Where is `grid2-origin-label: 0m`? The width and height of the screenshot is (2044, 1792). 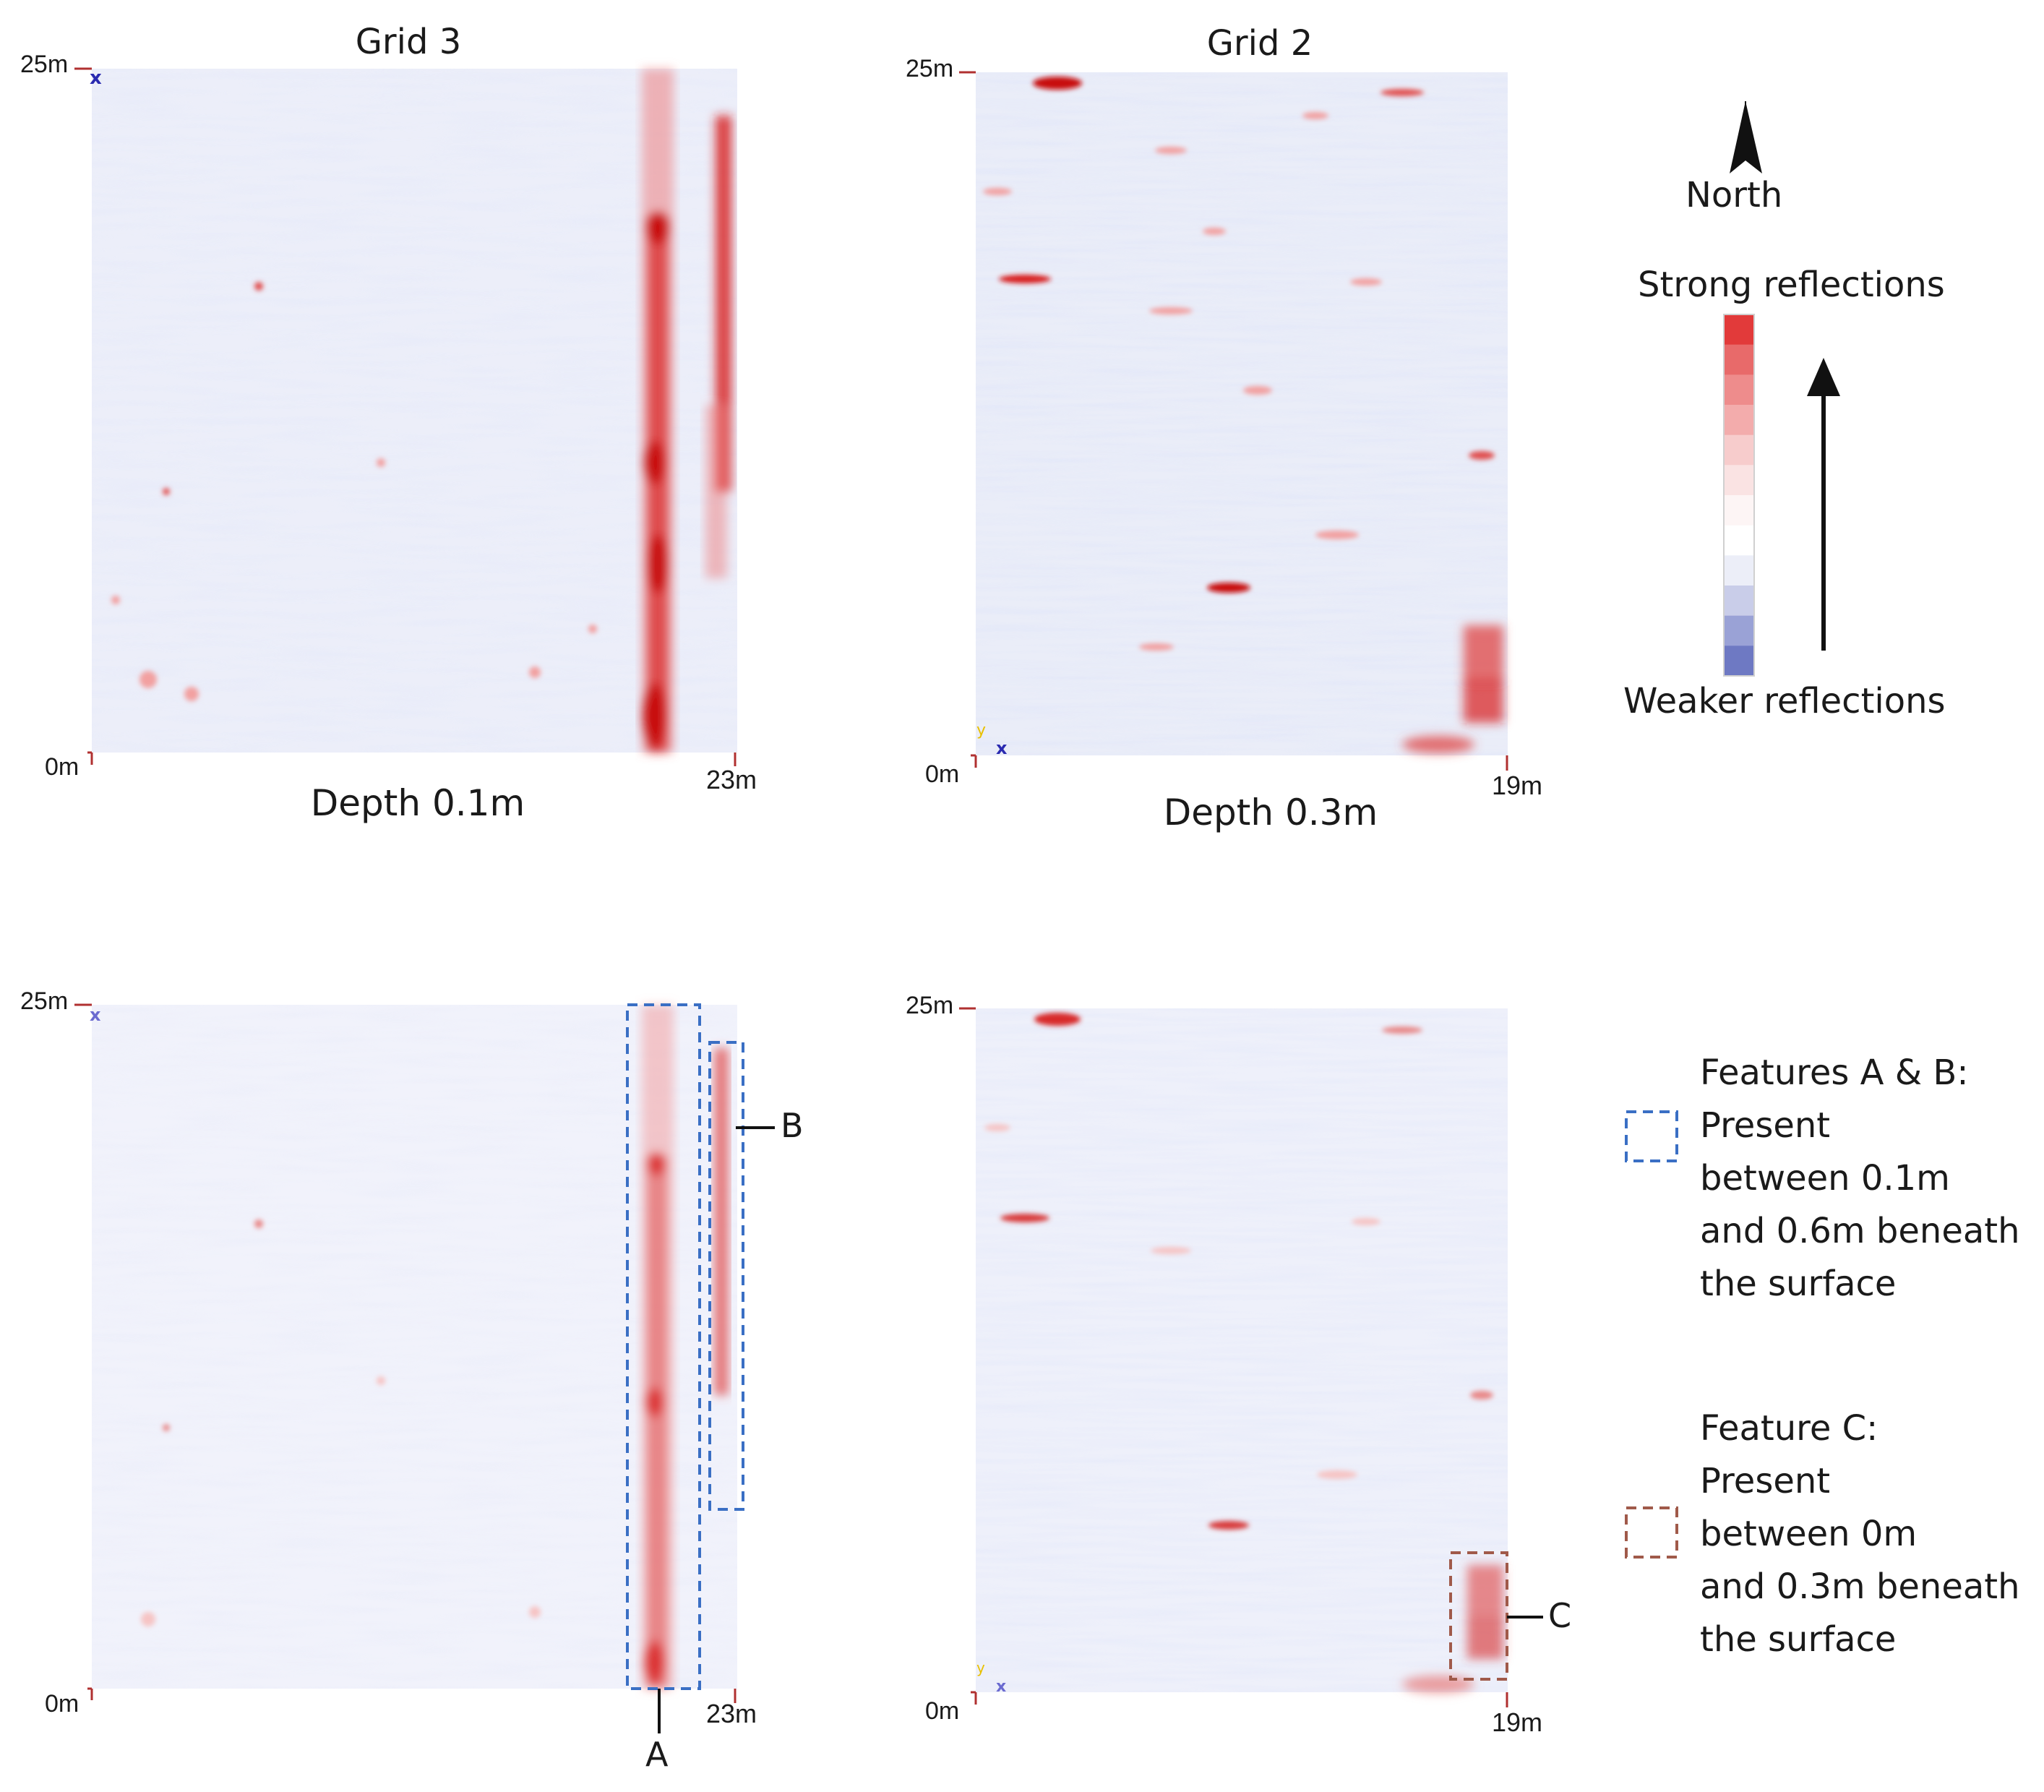 grid2-origin-label: 0m is located at coordinates (942, 774).